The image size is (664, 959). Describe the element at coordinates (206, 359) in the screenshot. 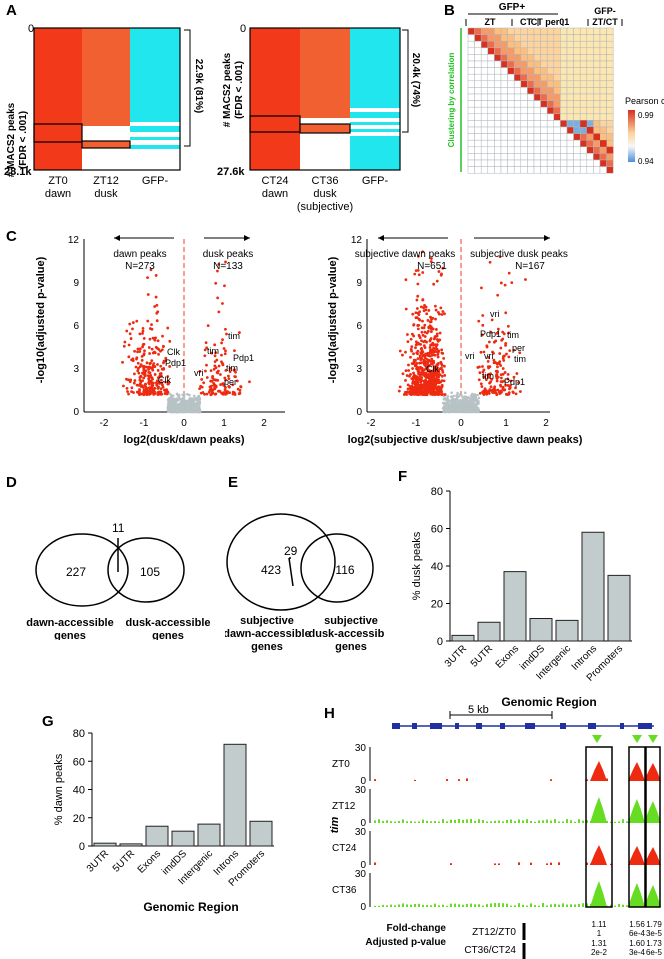

I see `volcano-left-gene-labels: Clk Pdp1 Clk tim tim Pdp1 vri tim per` at that location.